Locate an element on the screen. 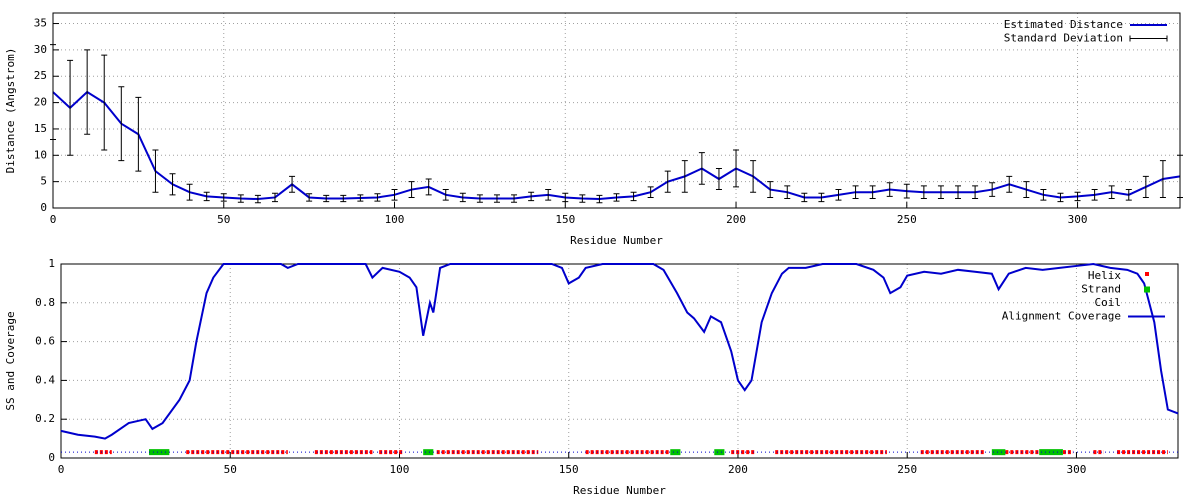 The image size is (1200, 500). y-tick-label: 15 is located at coordinates (40, 128).